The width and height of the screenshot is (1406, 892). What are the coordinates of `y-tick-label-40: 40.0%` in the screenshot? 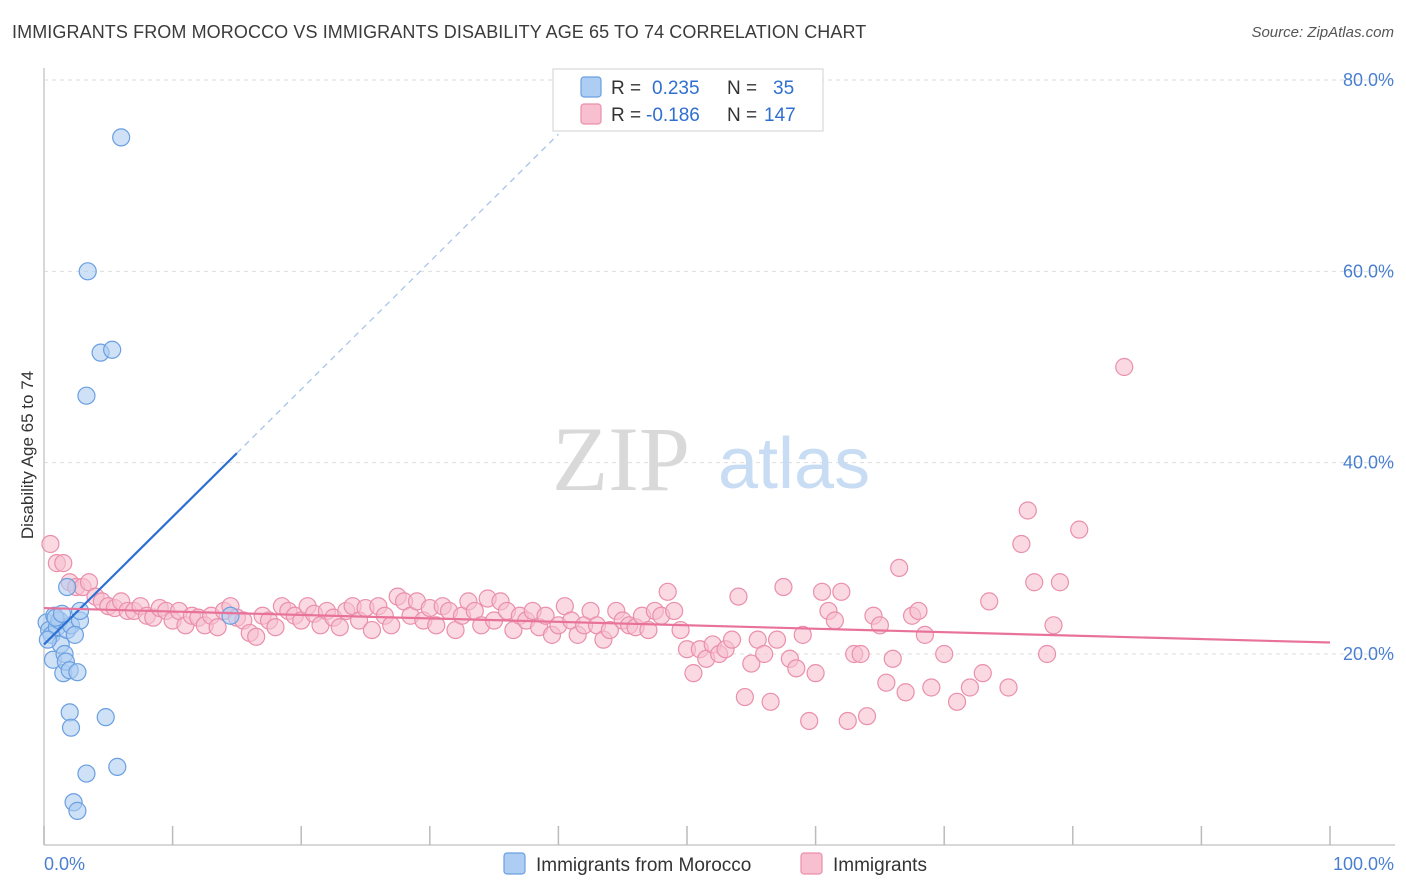 It's located at (1368, 463).